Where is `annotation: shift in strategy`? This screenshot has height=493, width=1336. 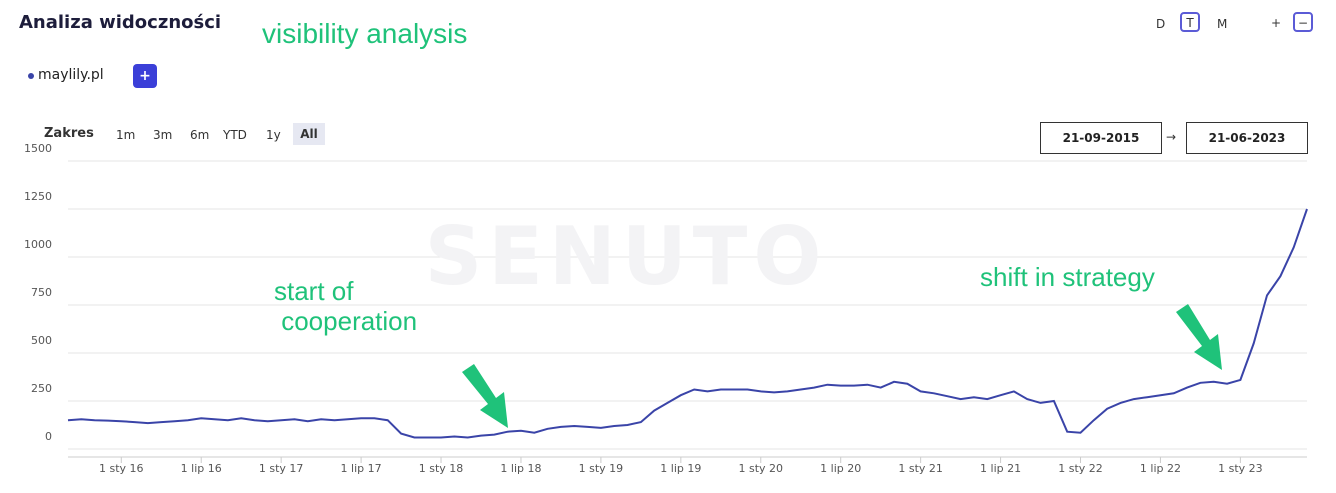
annotation: shift in strategy is located at coordinates (1067, 277).